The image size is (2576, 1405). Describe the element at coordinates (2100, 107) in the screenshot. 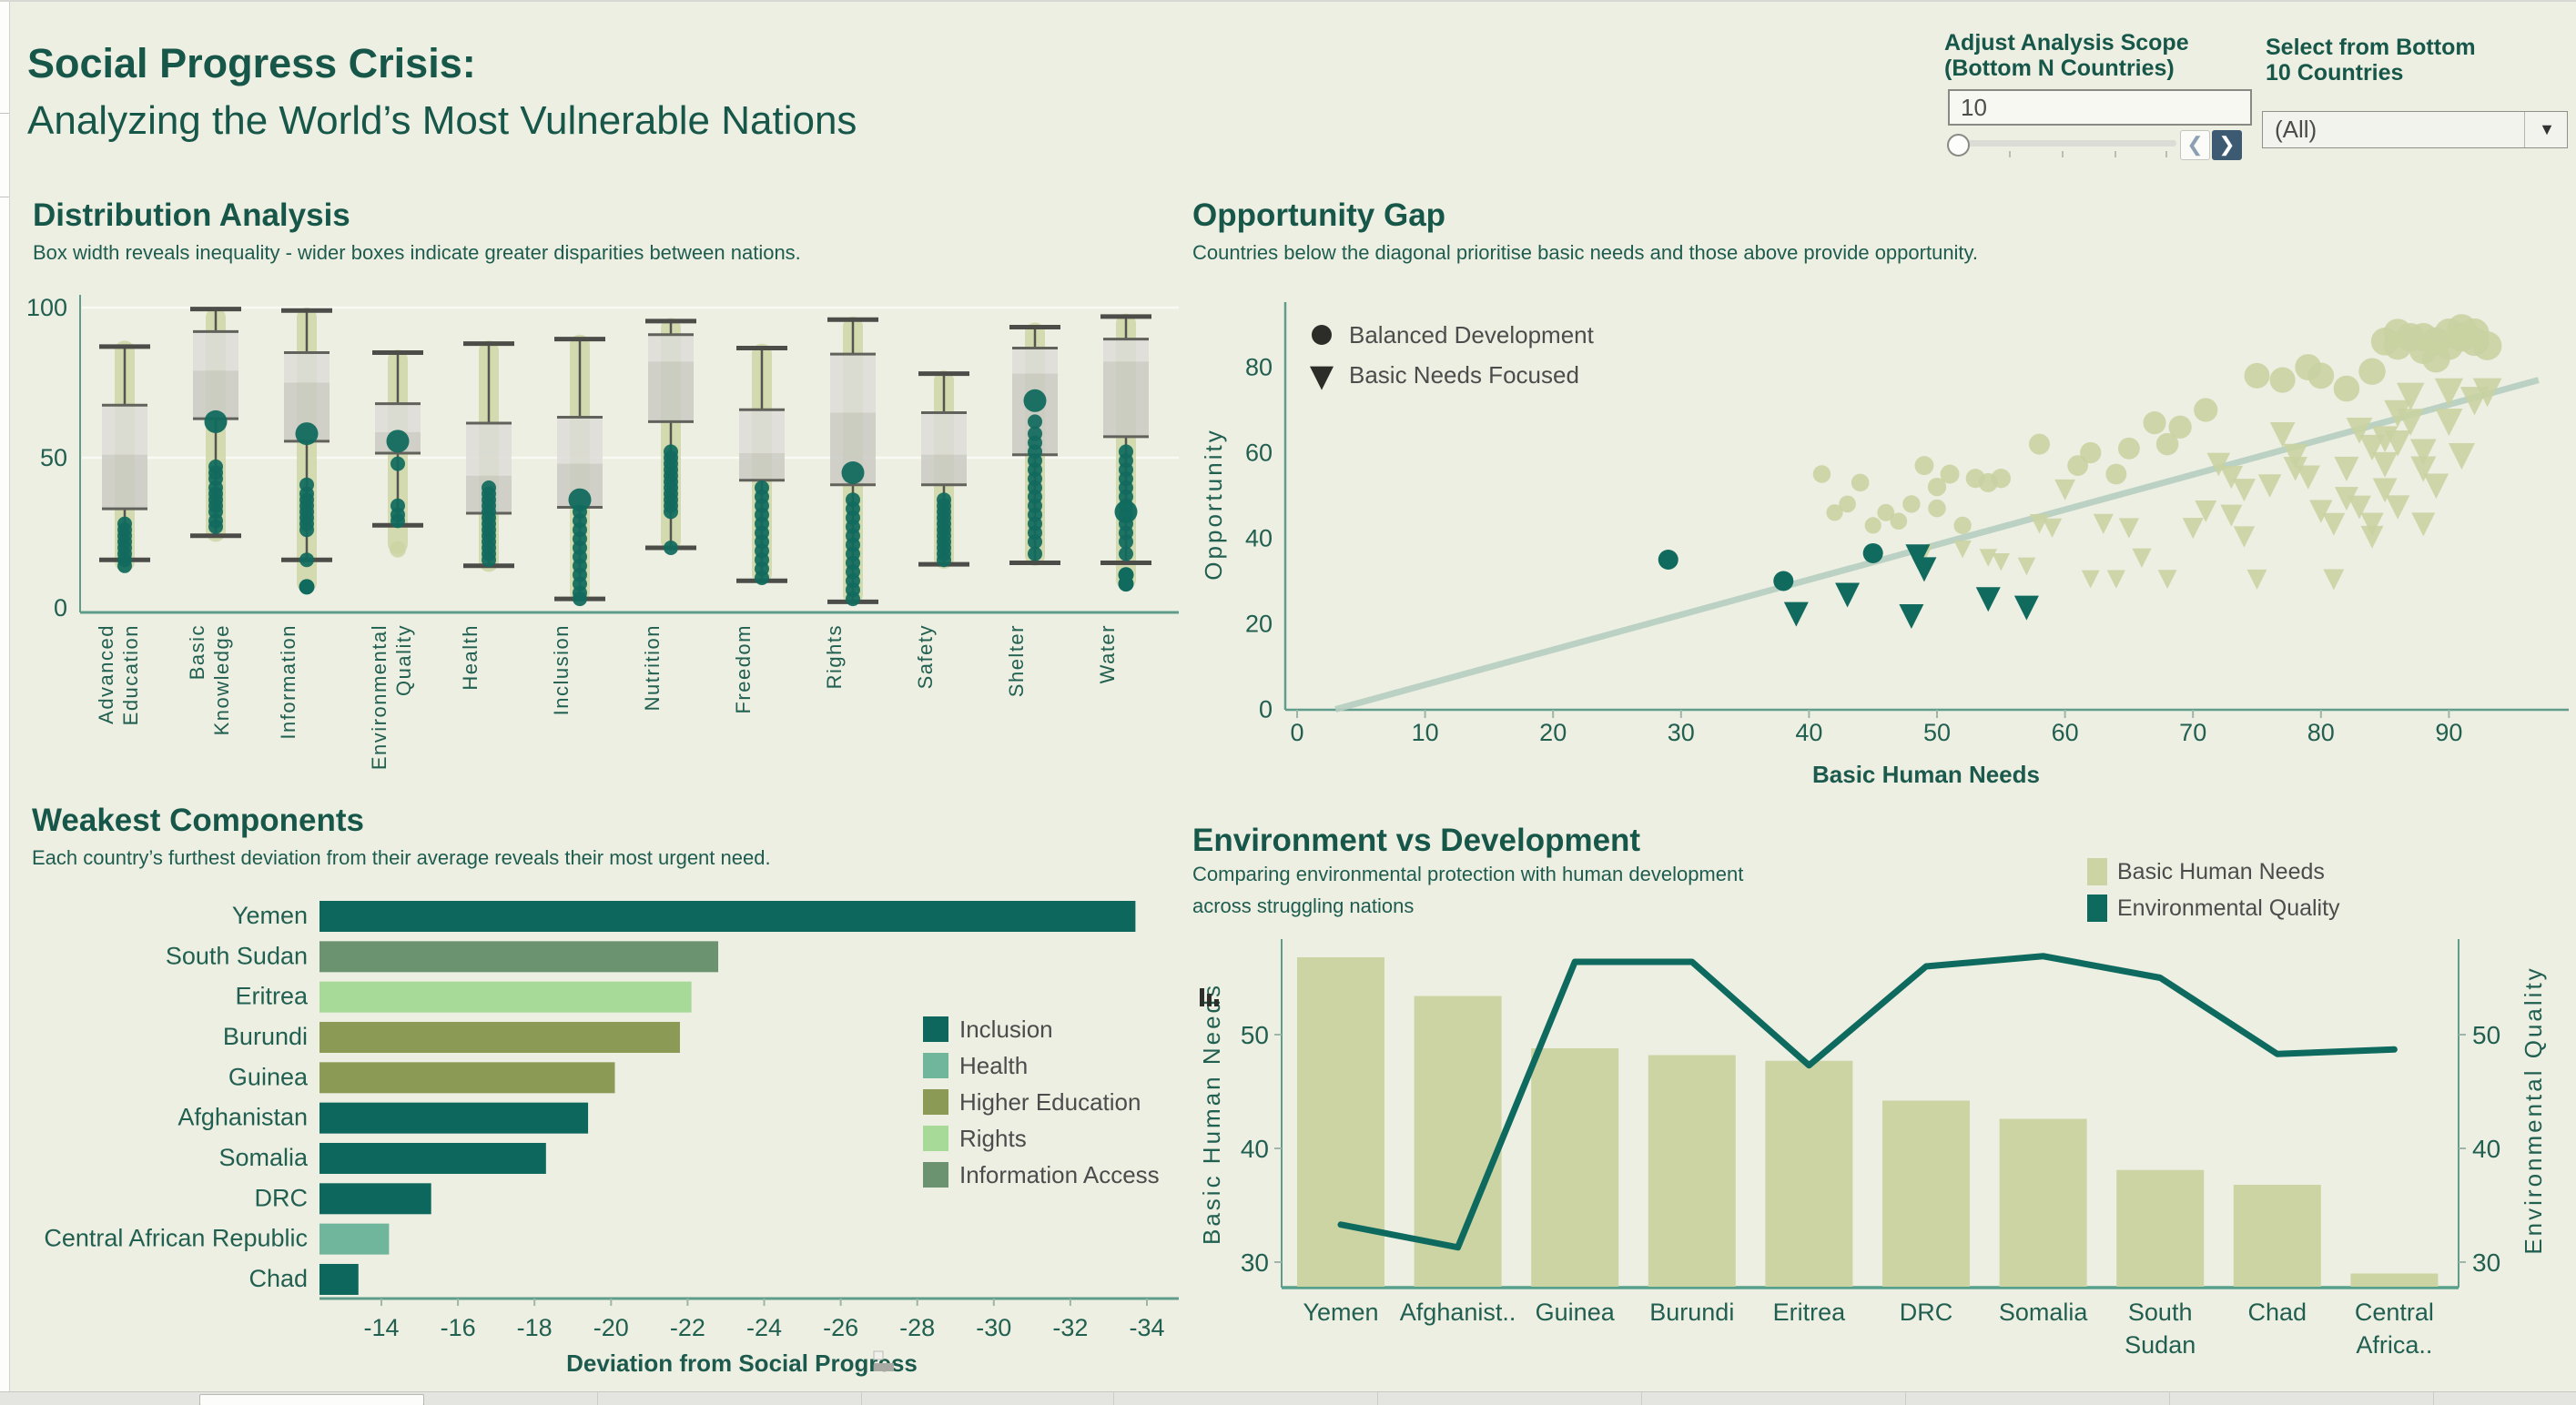

I see `scope-input: 10` at that location.